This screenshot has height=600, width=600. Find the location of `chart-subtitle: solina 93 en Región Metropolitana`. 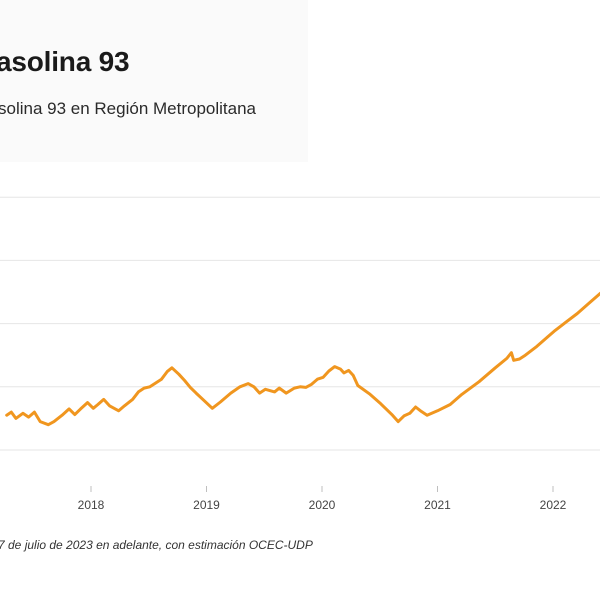

chart-subtitle: solina 93 en Región Metropolitana is located at coordinates (128, 108).